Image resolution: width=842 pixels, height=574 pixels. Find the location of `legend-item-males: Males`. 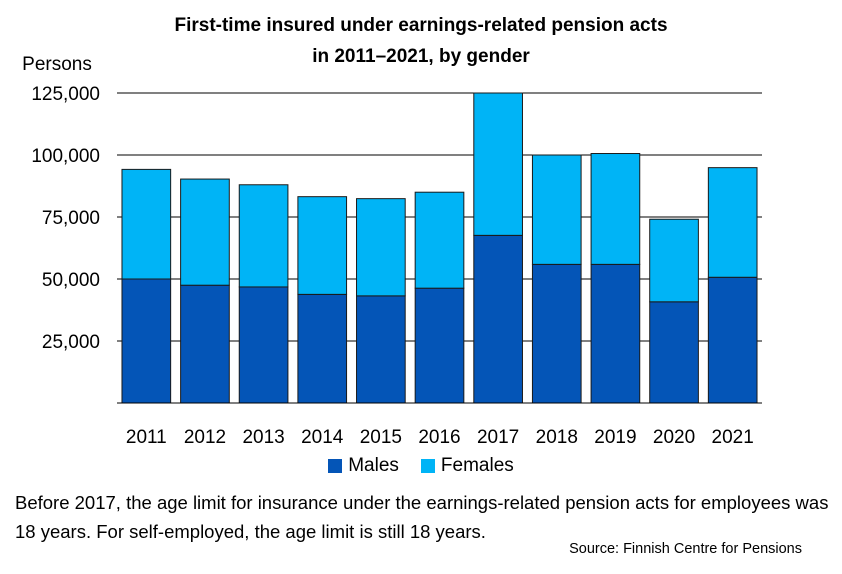

legend-item-males: Males is located at coordinates (363, 466).